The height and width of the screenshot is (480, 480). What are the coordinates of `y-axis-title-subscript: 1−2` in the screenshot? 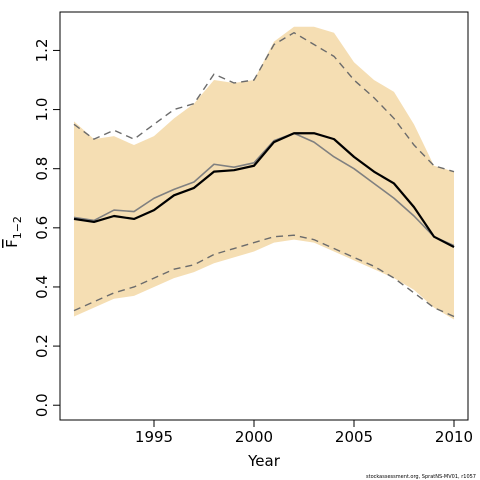 It's located at (17, 227).